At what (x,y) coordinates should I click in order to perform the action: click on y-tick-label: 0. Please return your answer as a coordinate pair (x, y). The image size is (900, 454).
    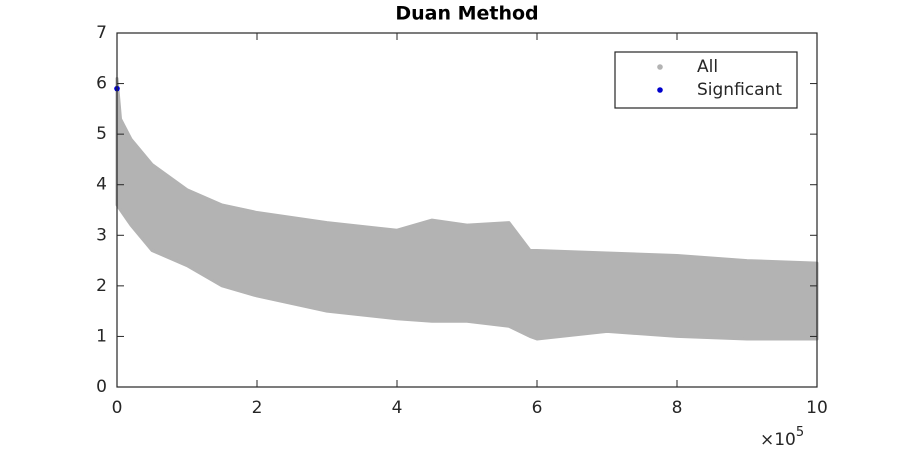
    Looking at the image, I should click on (101, 387).